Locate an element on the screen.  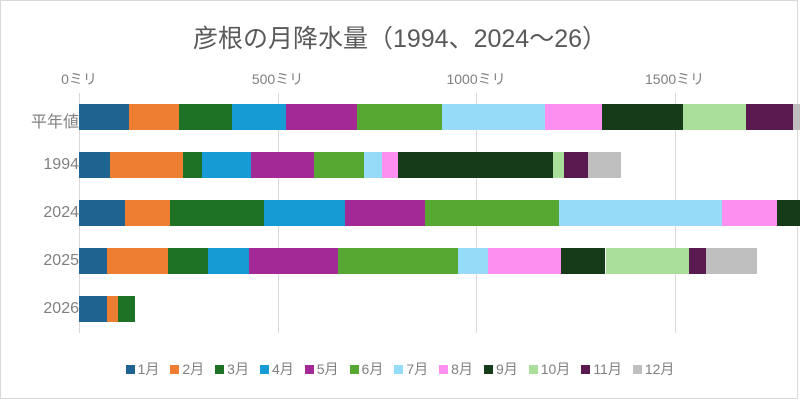
bar-segment-平年値-8月 is located at coordinates (573, 117).